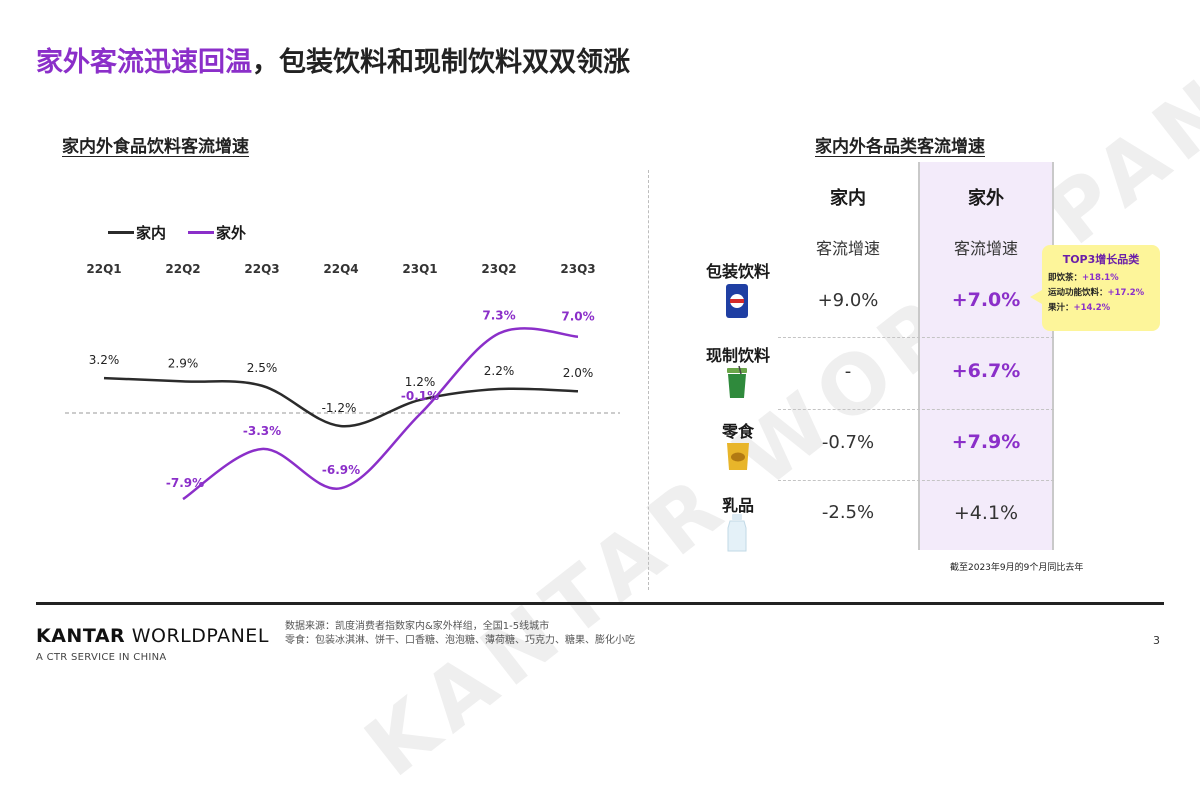 The height and width of the screenshot is (796, 1200). What do you see at coordinates (986, 513) in the screenshot?
I see `row-value-away-dairy: +4.1%` at bounding box center [986, 513].